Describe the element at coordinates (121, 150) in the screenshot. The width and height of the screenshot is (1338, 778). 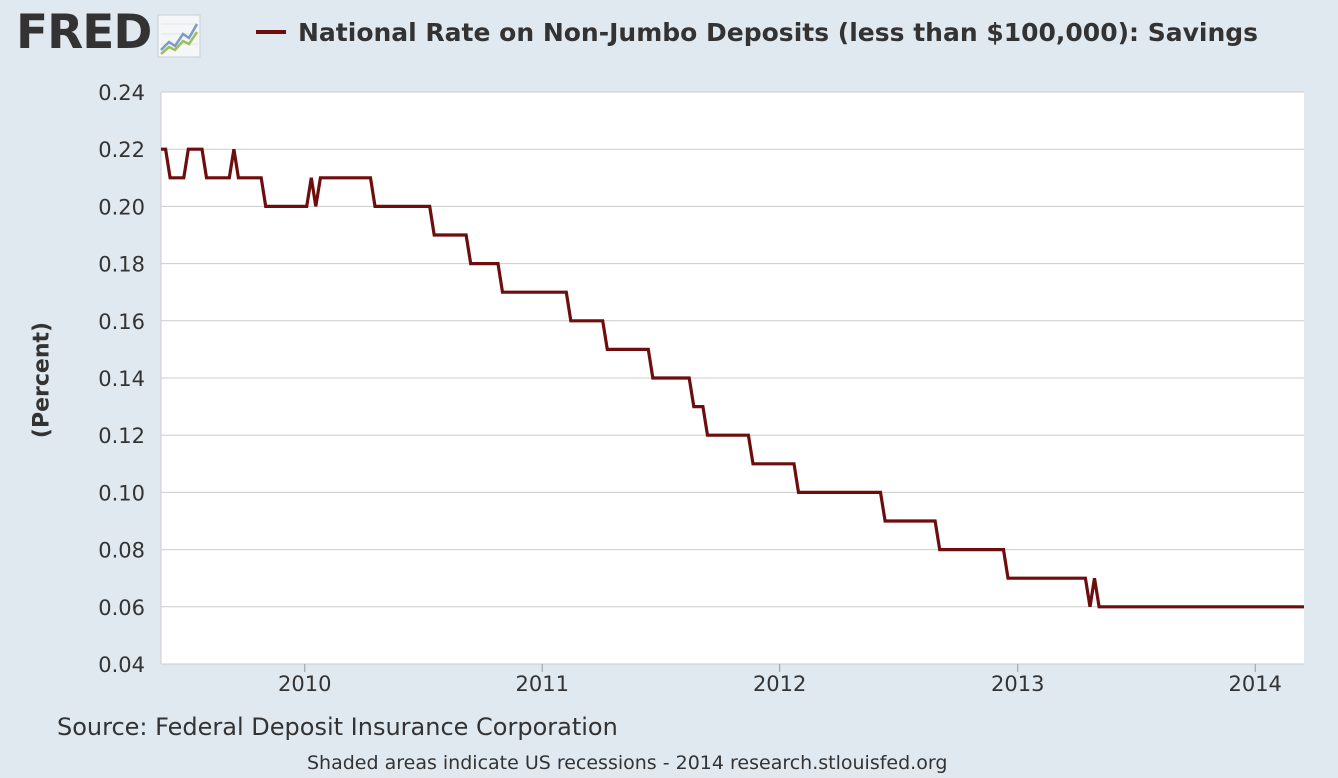
I see `y-tick-label: 0.22` at that location.